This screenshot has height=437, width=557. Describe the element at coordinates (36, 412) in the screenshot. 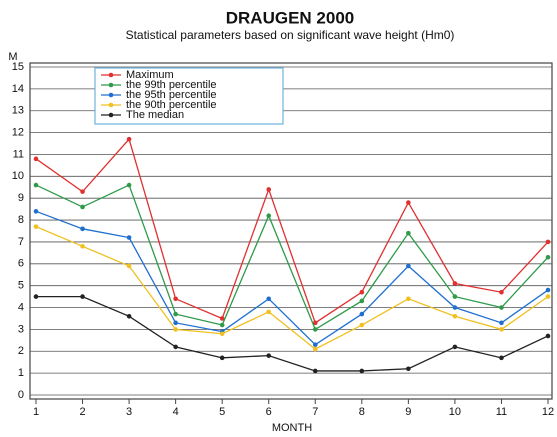

I see `x-tick-label: 1` at that location.